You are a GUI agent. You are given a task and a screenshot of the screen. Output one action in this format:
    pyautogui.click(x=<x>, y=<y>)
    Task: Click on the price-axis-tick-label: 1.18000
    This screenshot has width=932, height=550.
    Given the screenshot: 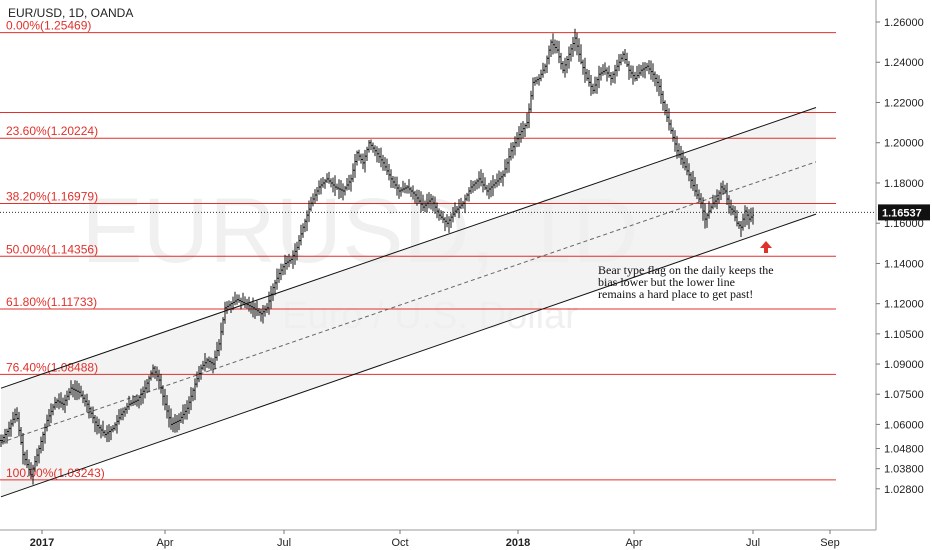 What is the action you would take?
    pyautogui.click(x=904, y=184)
    